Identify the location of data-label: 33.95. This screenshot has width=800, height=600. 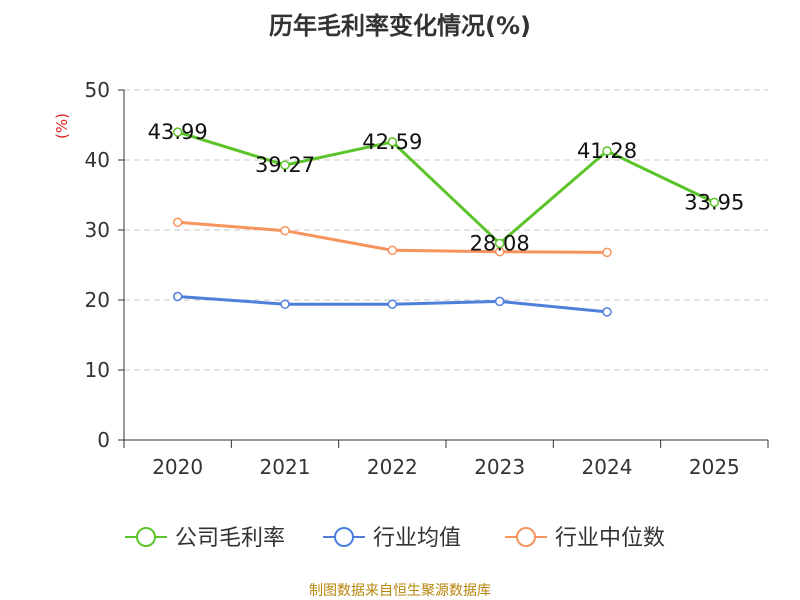
(714, 202).